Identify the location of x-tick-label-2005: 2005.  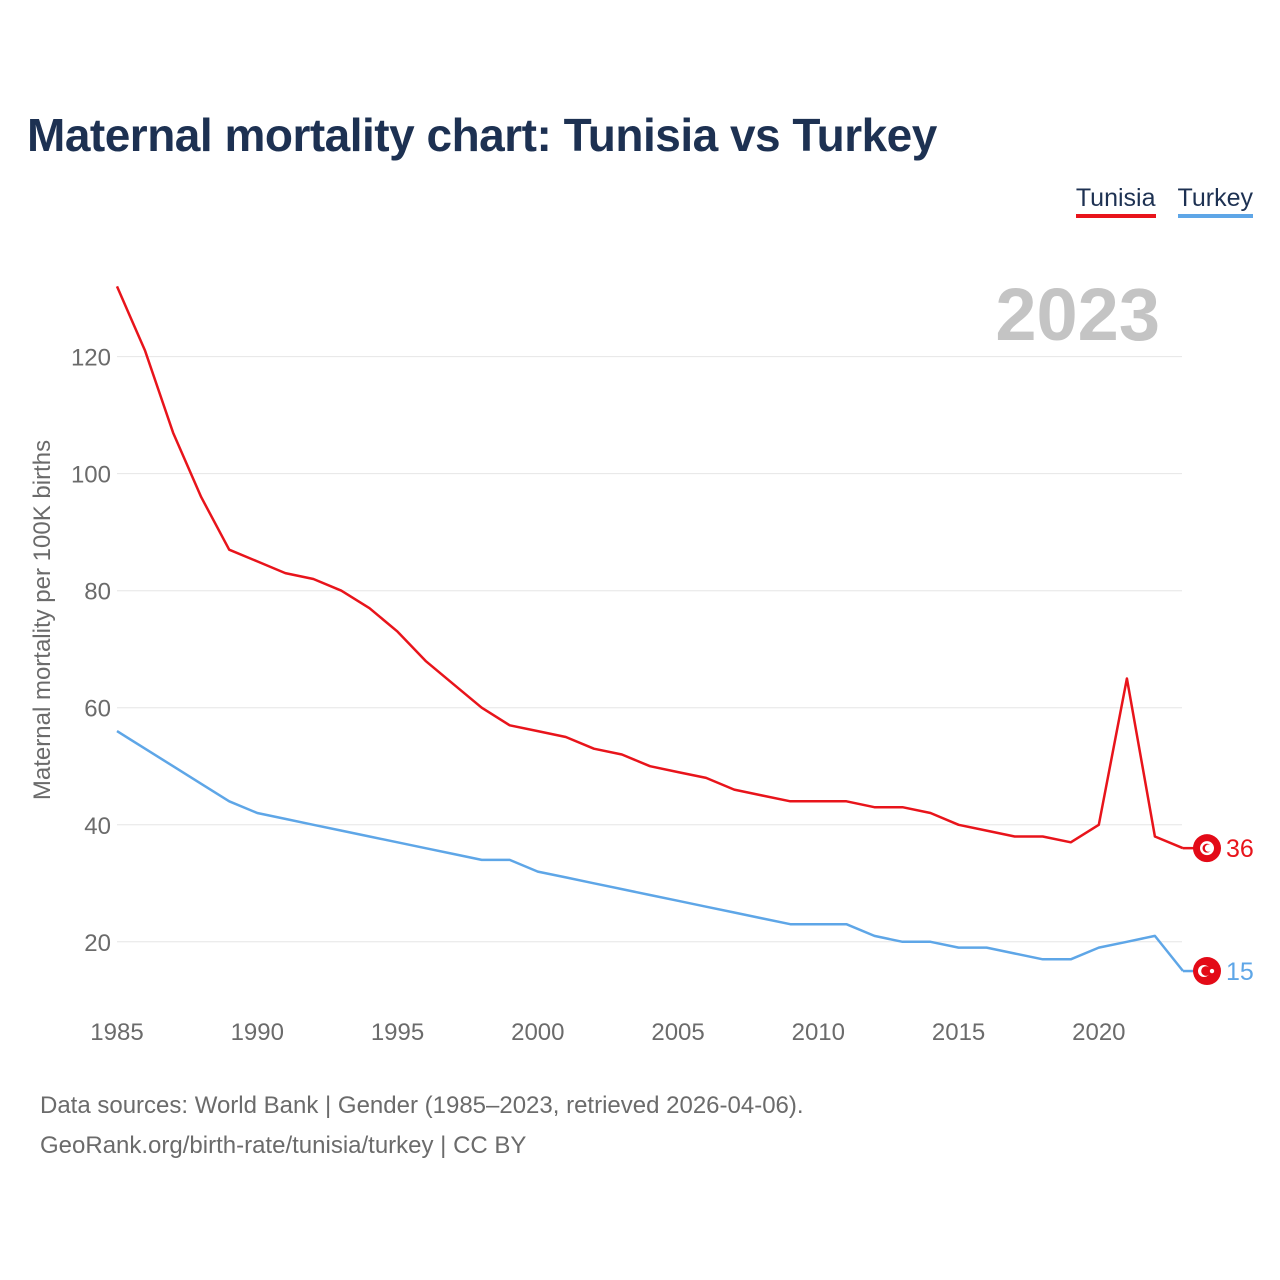
(677, 1032).